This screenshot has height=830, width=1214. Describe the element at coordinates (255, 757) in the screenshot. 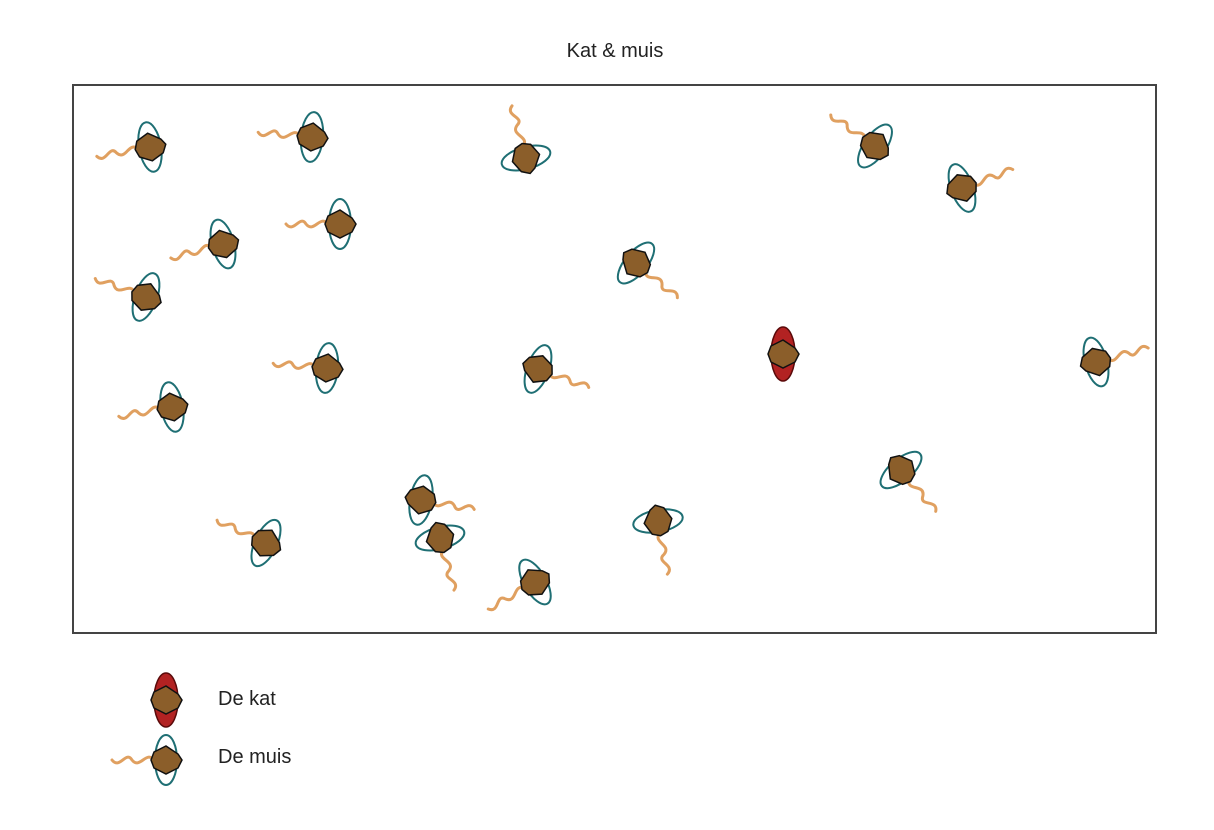

I see `legend-mouse-label: De muis` at that location.